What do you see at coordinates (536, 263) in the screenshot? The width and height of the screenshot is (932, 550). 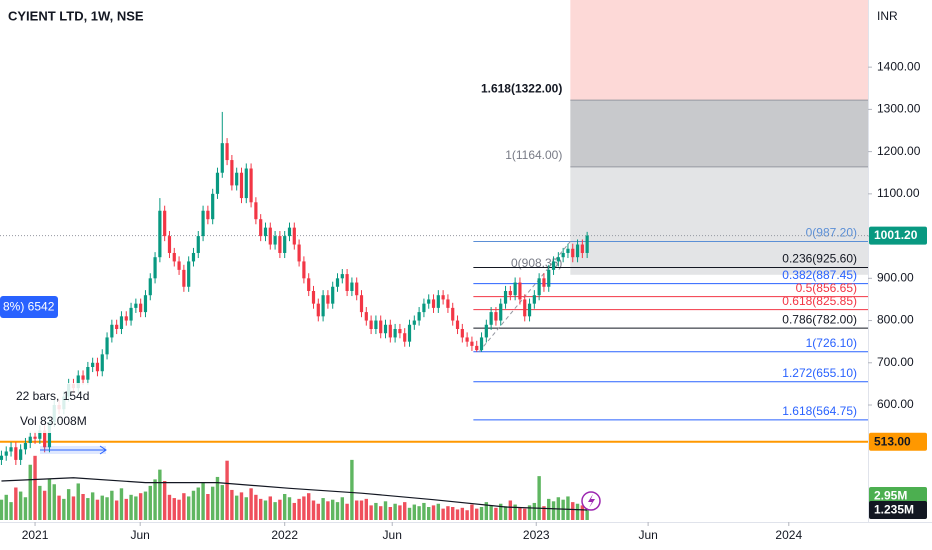 I see `fib-level-label: 0(908.35)` at bounding box center [536, 263].